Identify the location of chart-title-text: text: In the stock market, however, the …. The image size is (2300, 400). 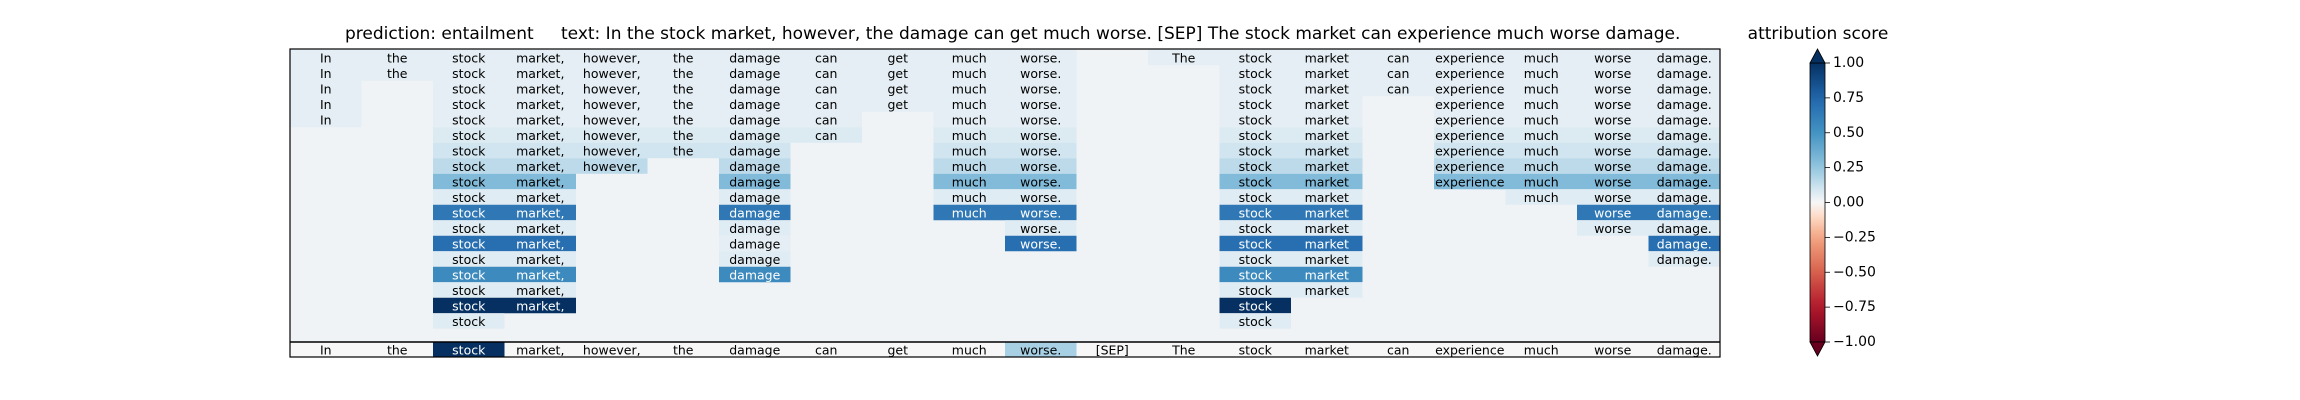
(1120, 34).